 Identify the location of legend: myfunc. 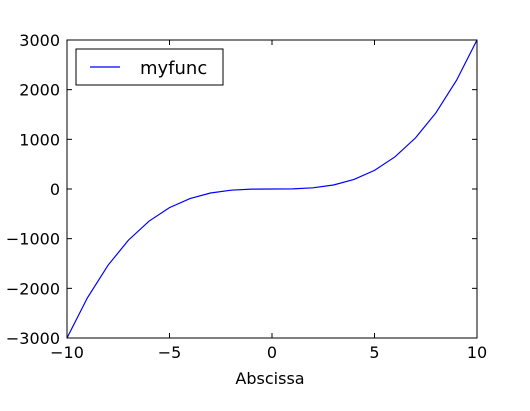
(149, 67).